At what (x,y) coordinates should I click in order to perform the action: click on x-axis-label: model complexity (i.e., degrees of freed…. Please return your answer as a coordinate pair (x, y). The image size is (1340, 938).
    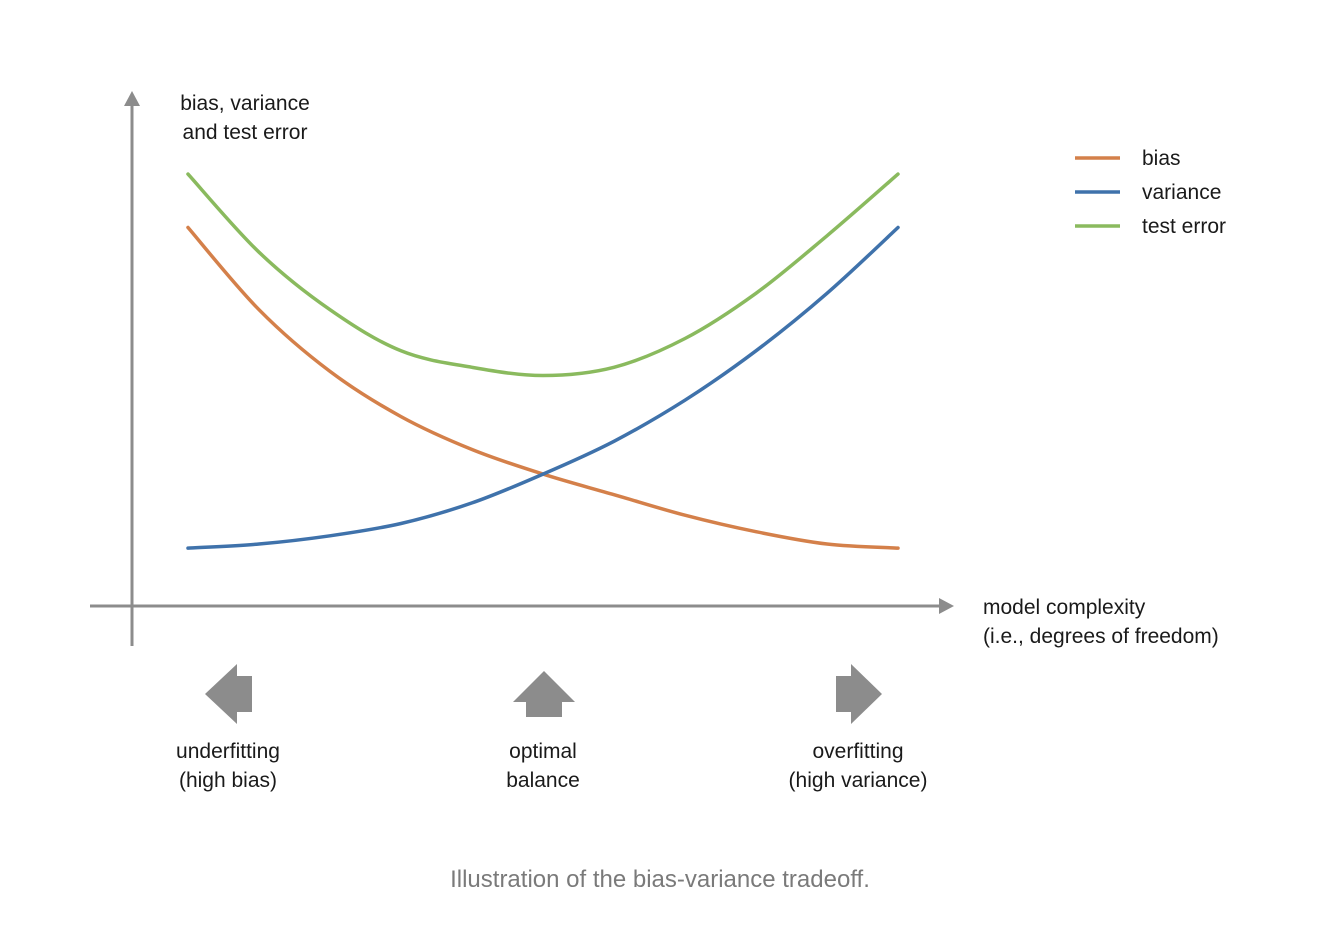
    Looking at the image, I should click on (1101, 622).